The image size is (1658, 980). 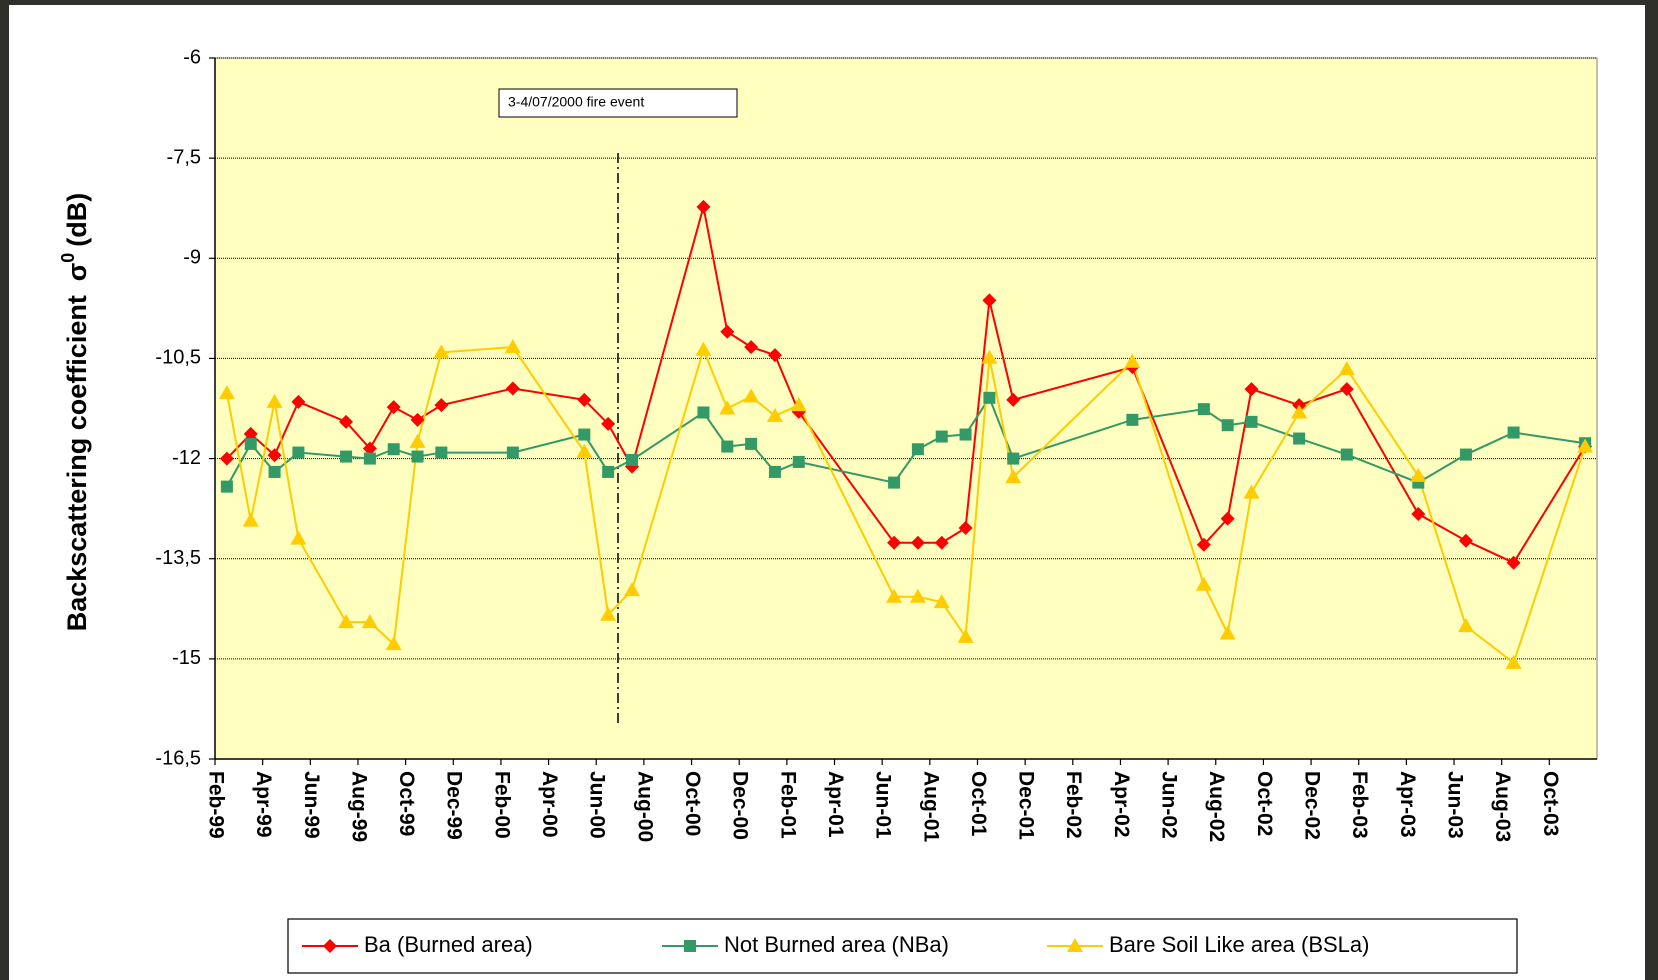 I want to click on x-tick-label: Dec-02, so click(x=1312, y=805).